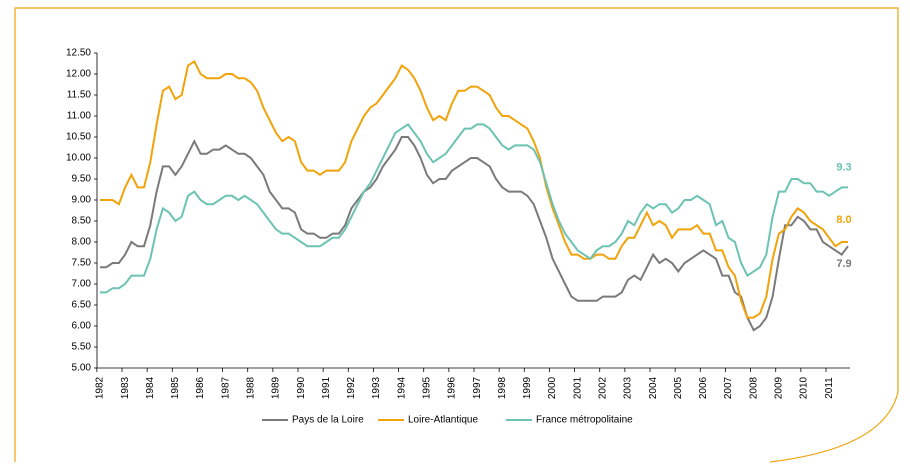 The width and height of the screenshot is (910, 466). I want to click on y-tick-label: 6.50, so click(82, 305).